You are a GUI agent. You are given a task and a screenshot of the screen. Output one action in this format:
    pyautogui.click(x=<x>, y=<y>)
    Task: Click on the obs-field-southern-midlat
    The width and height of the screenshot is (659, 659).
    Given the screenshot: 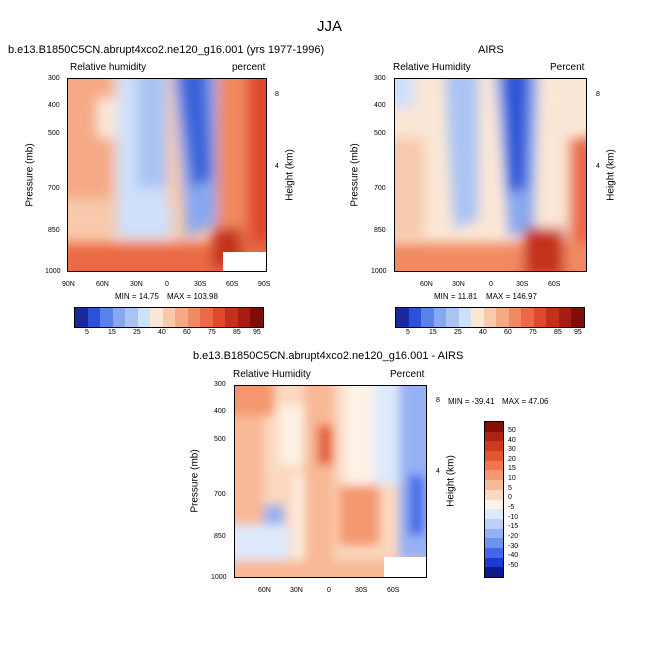 What is the action you would take?
    pyautogui.click(x=554, y=158)
    